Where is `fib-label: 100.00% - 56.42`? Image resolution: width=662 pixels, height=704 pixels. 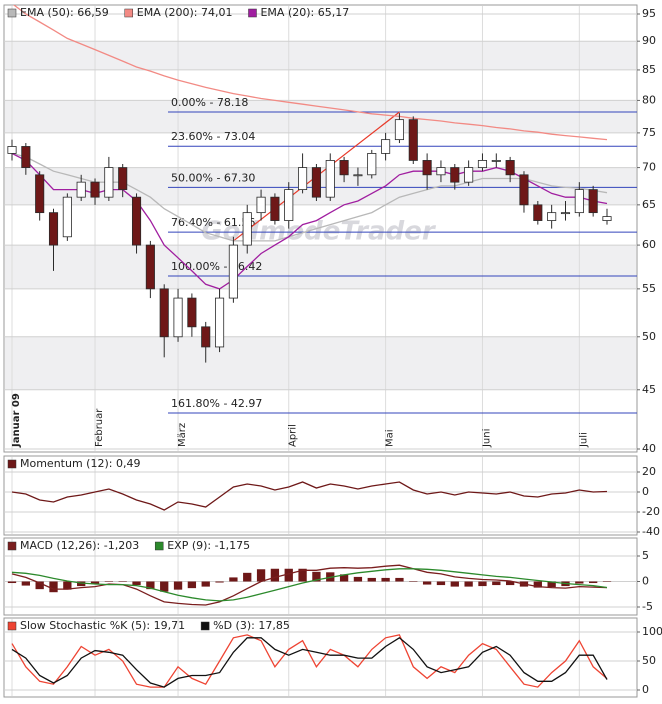
fib-label: 100.00% - 56.42 is located at coordinates (216, 266).